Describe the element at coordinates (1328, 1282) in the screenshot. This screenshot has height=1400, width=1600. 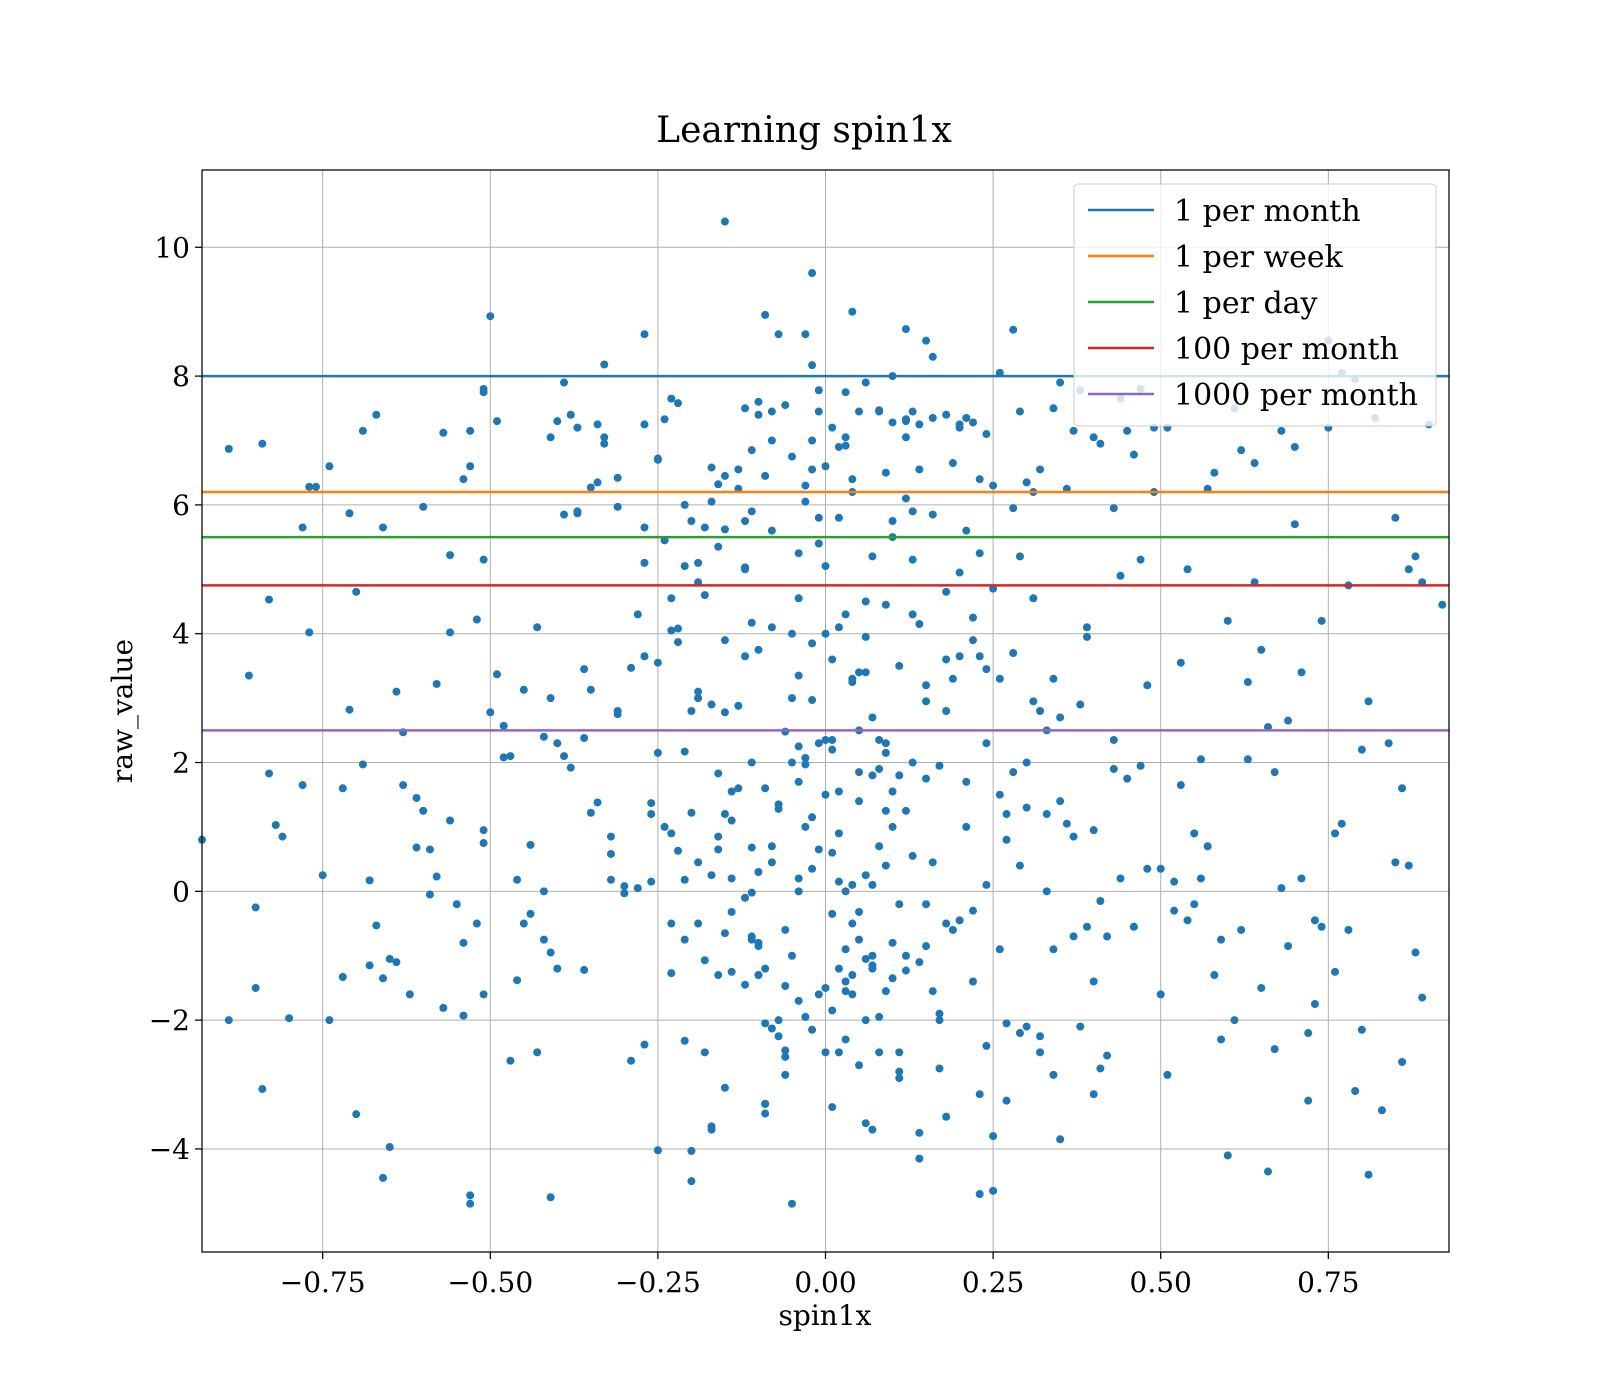
I see `x-tick-label: 0.75` at that location.